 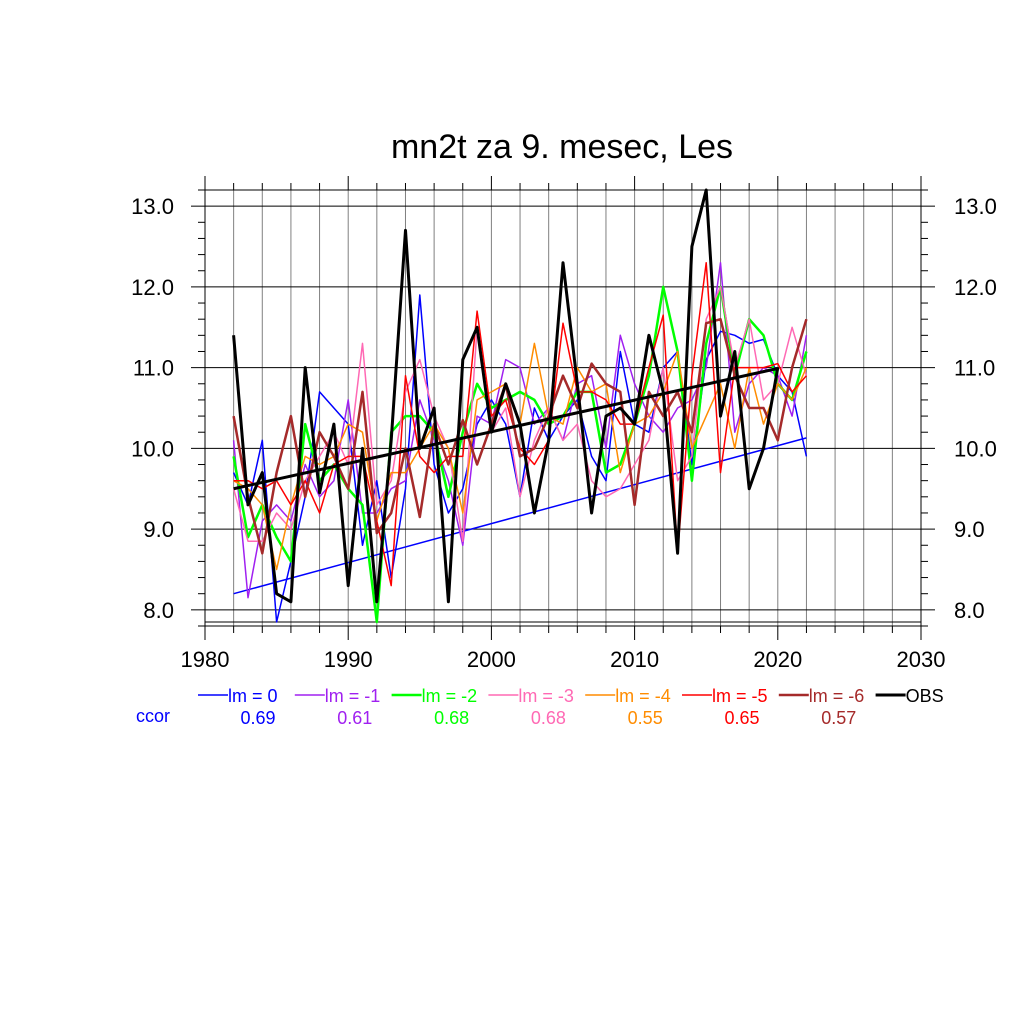 What do you see at coordinates (257, 718) in the screenshot?
I see `ccor-value: 0.69` at bounding box center [257, 718].